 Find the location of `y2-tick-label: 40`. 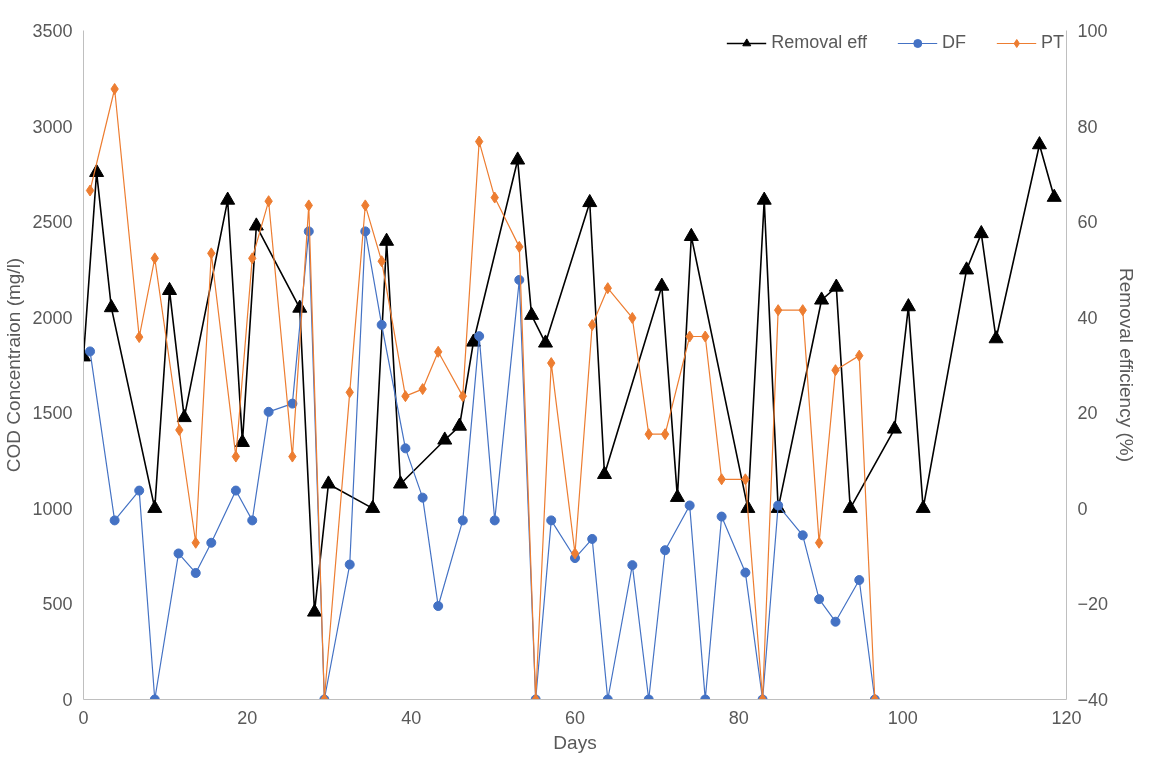

y2-tick-label: 40 is located at coordinates (1087, 317).